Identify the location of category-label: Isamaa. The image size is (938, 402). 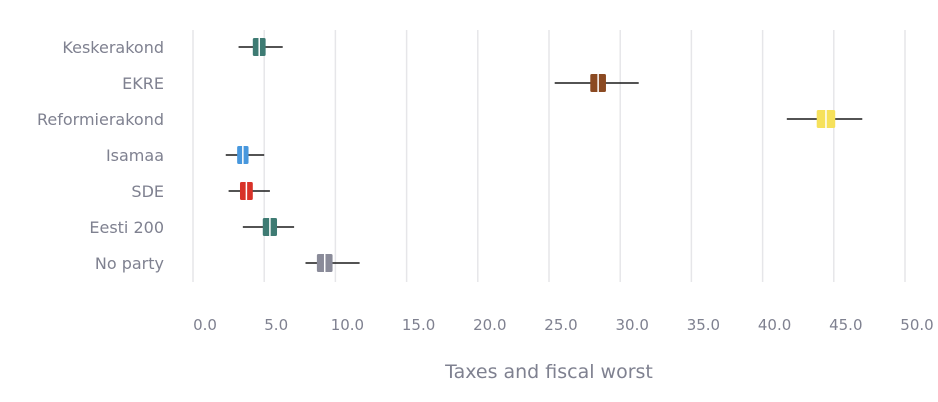
(135, 155).